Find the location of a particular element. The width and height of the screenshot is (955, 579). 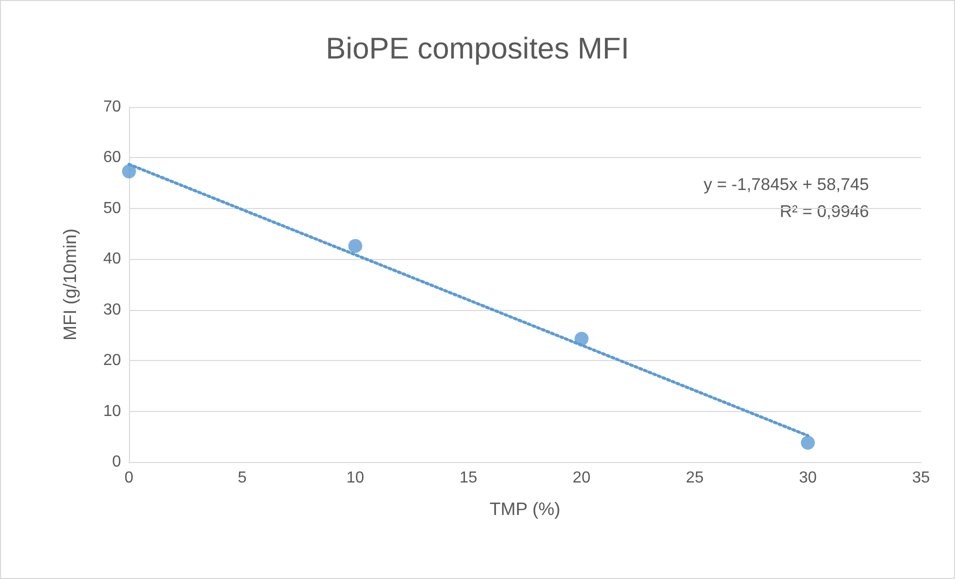

x-tick-label: 20 is located at coordinates (581, 478).